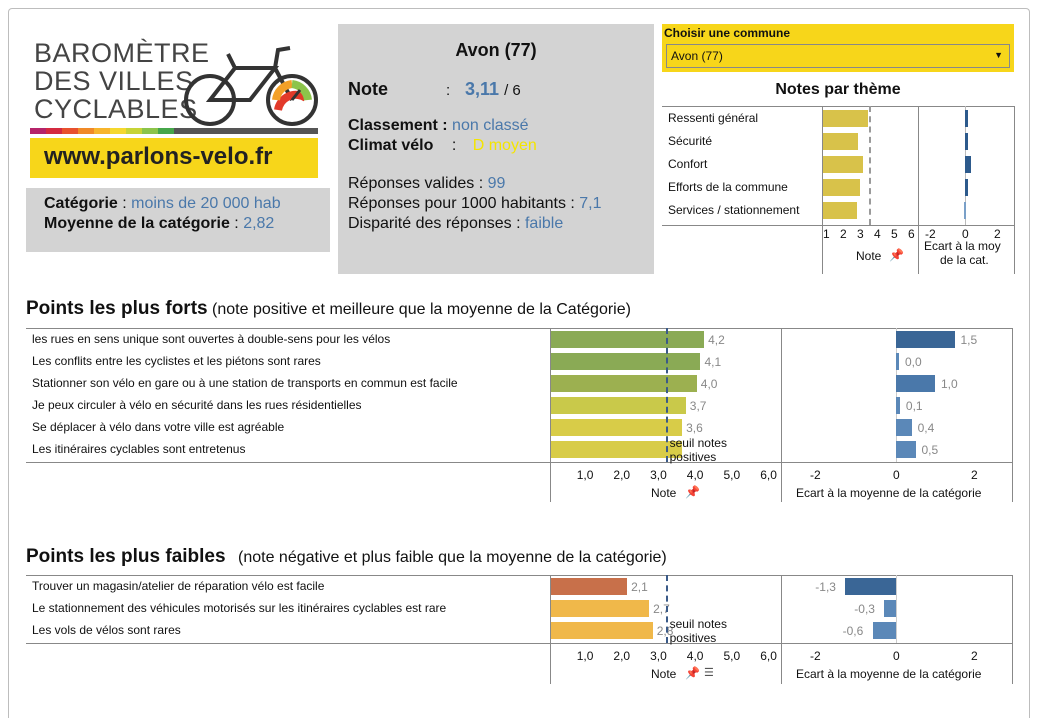 The height and width of the screenshot is (718, 1038). What do you see at coordinates (825, 587) in the screenshot?
I see `point-ecart-value: -1,3` at bounding box center [825, 587].